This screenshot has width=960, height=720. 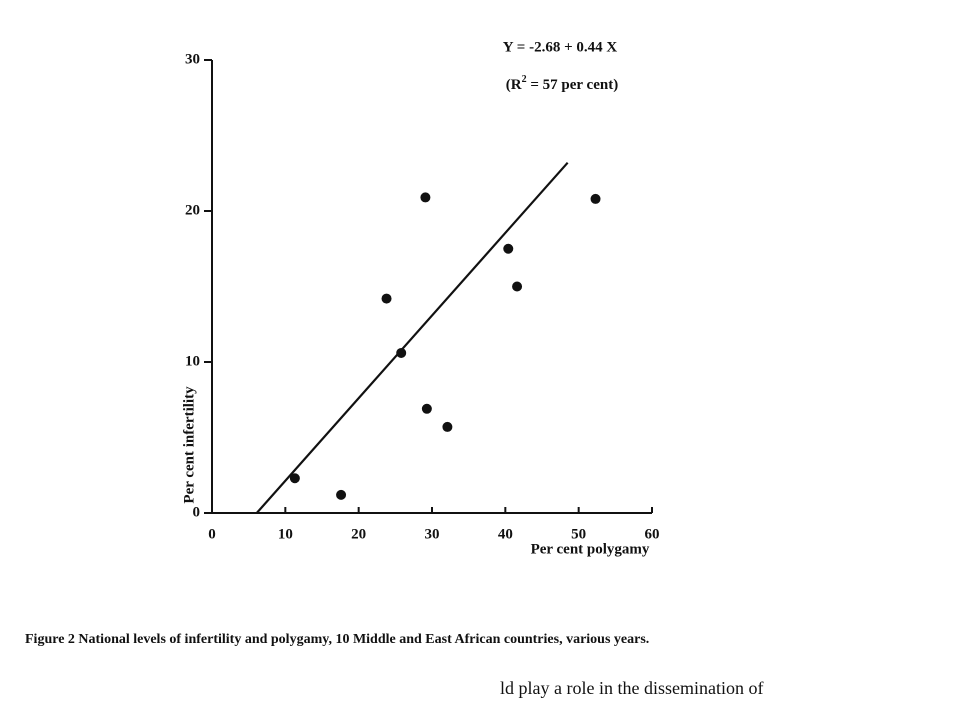 I want to click on r-squared-text: (R, so click(x=514, y=85).